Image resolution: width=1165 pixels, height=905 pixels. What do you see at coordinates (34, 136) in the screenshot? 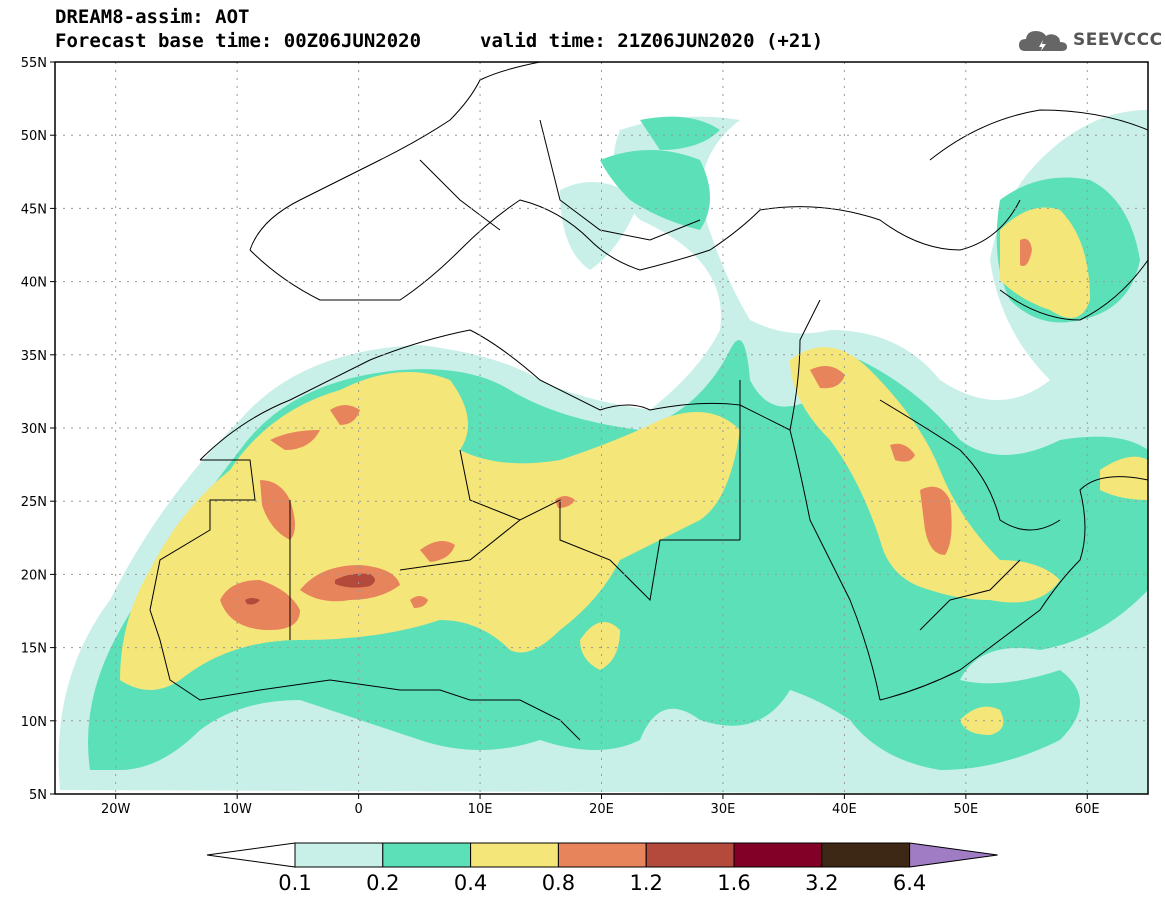
I see `lat-label: 50N` at bounding box center [34, 136].